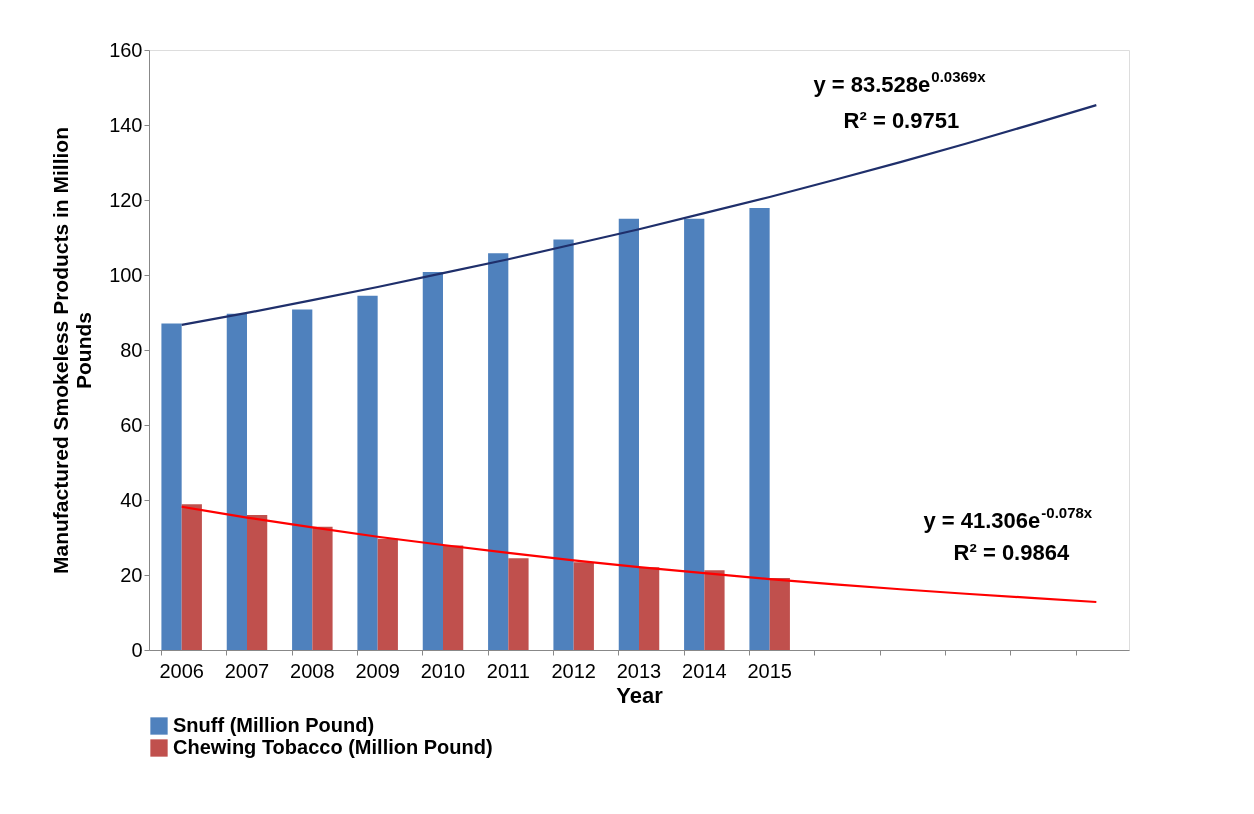 The image size is (1254, 814). I want to click on y-tick-label: 120, so click(126, 199).